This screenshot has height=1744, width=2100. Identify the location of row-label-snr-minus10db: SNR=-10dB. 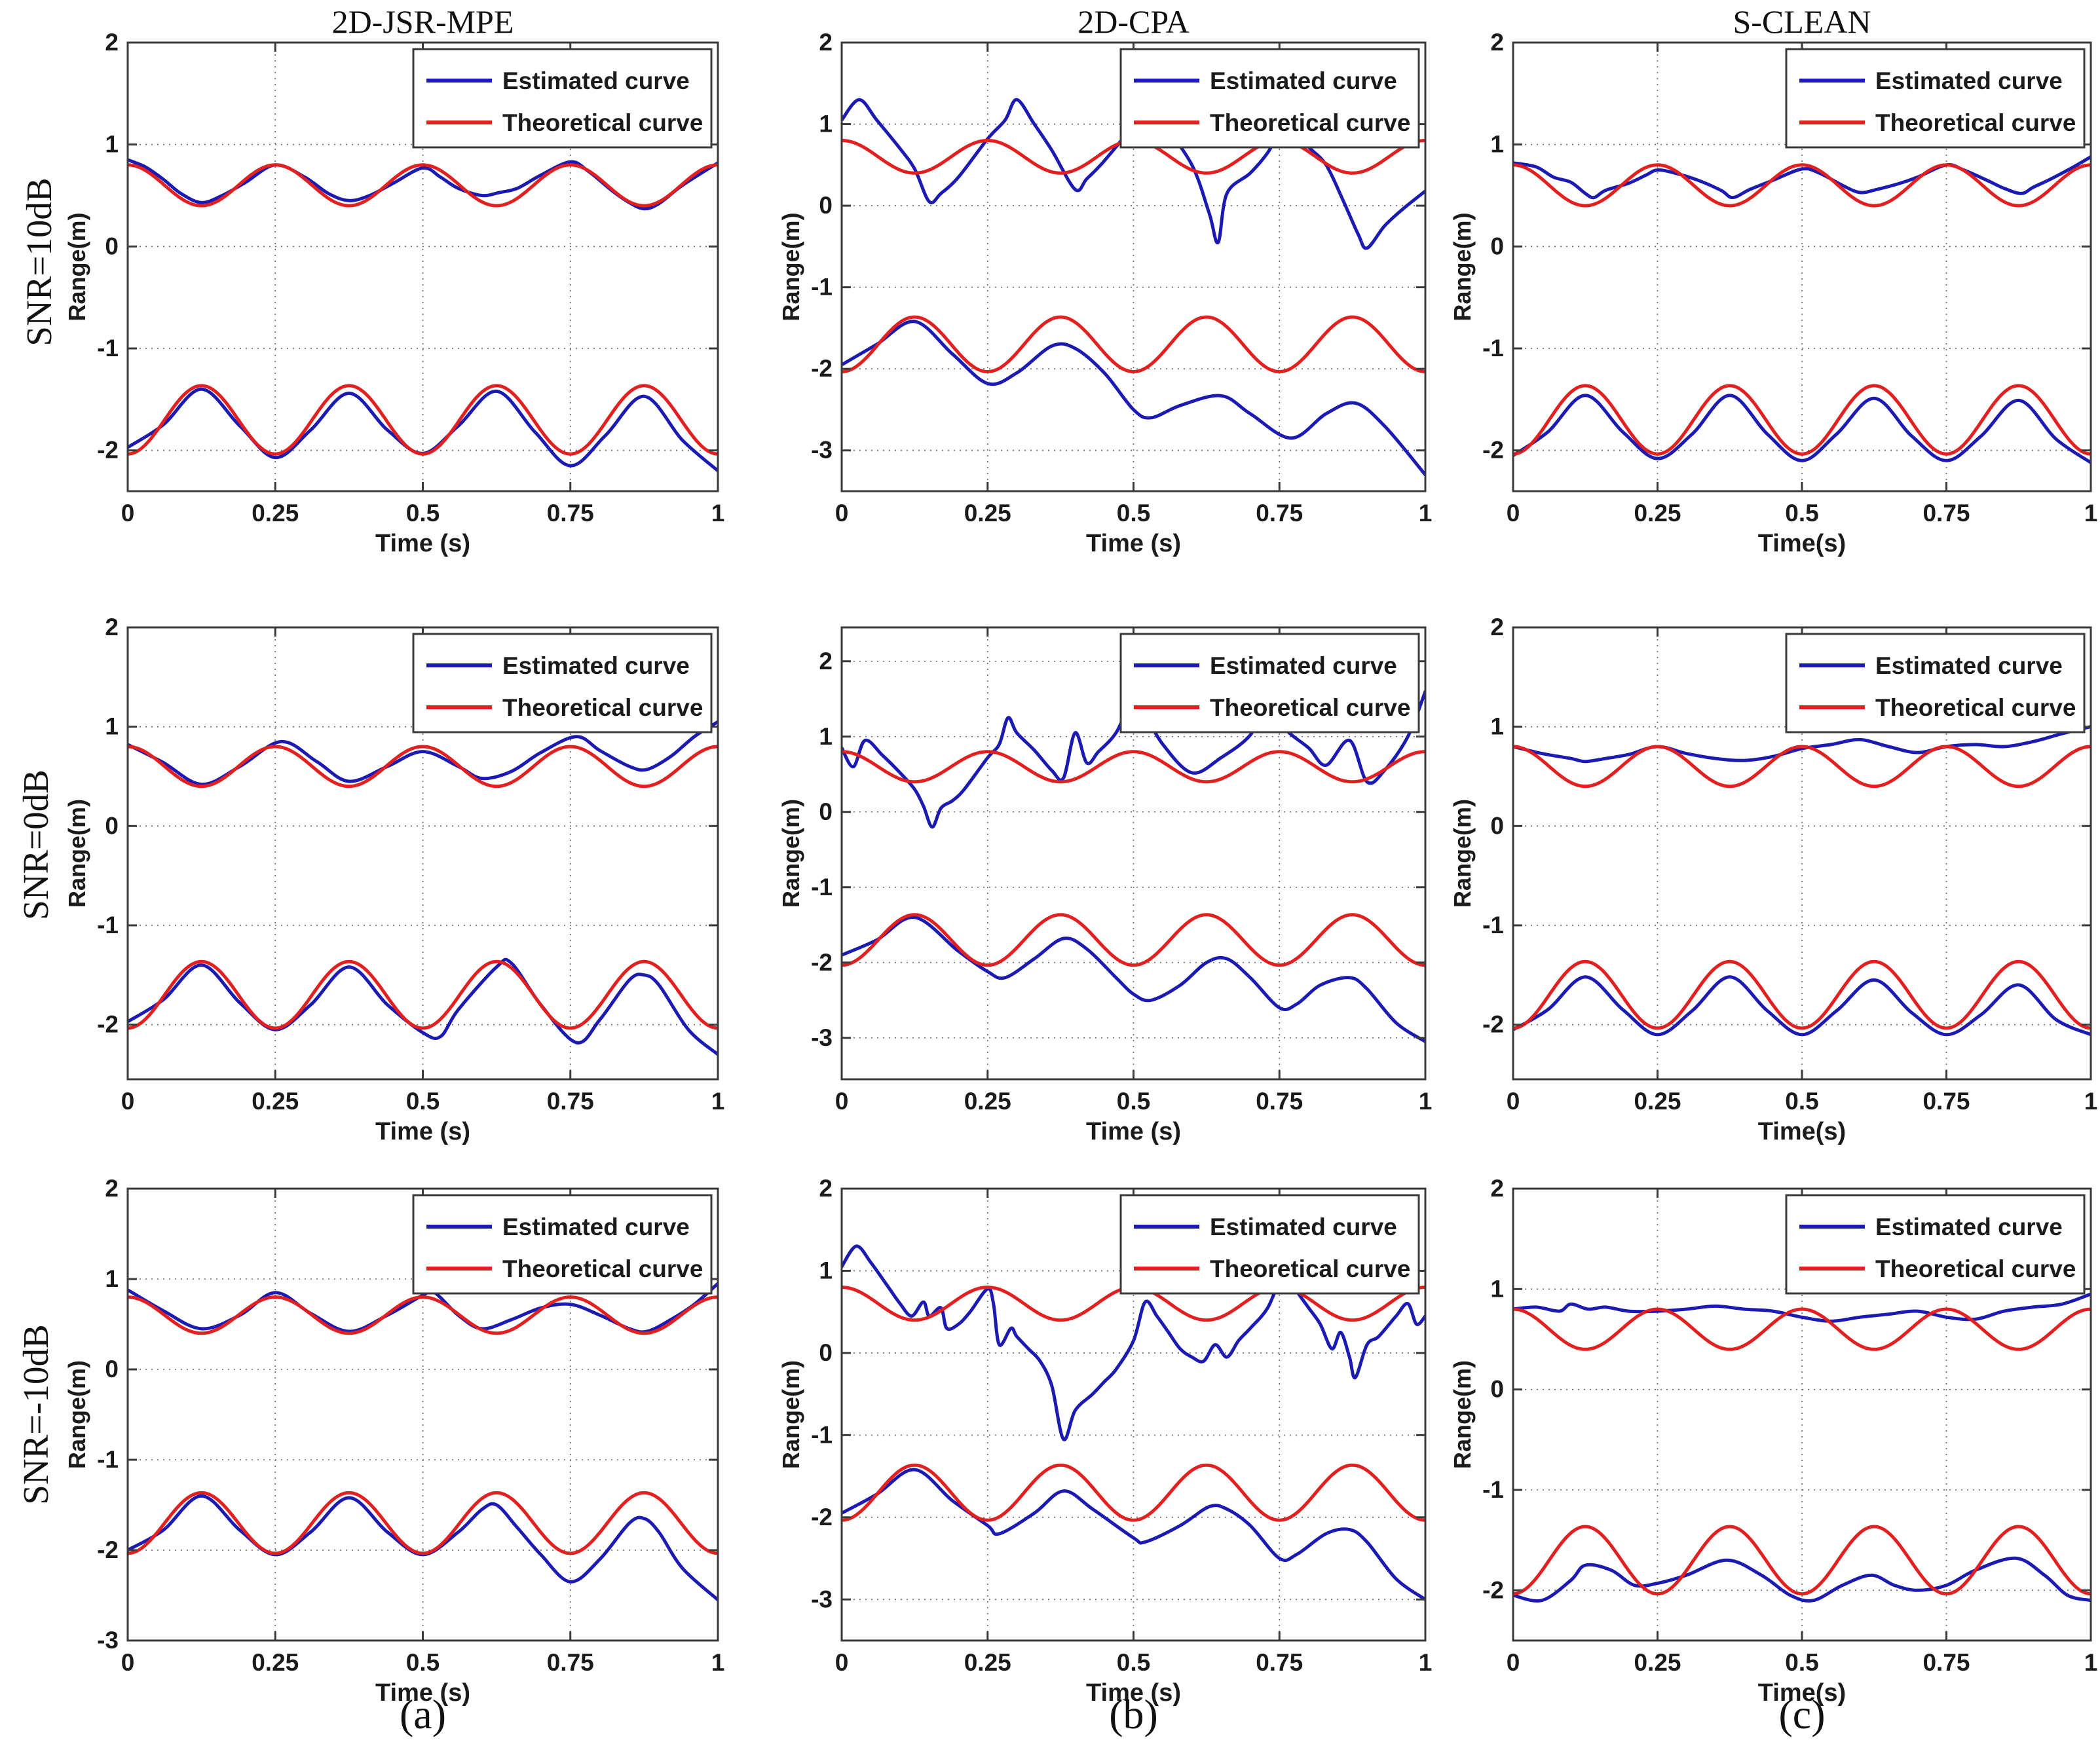
(36, 1414).